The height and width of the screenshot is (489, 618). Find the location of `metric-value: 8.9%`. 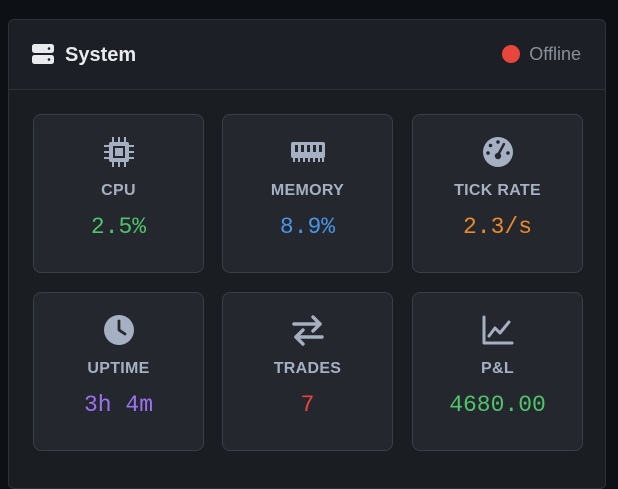

metric-value: 8.9% is located at coordinates (307, 227).